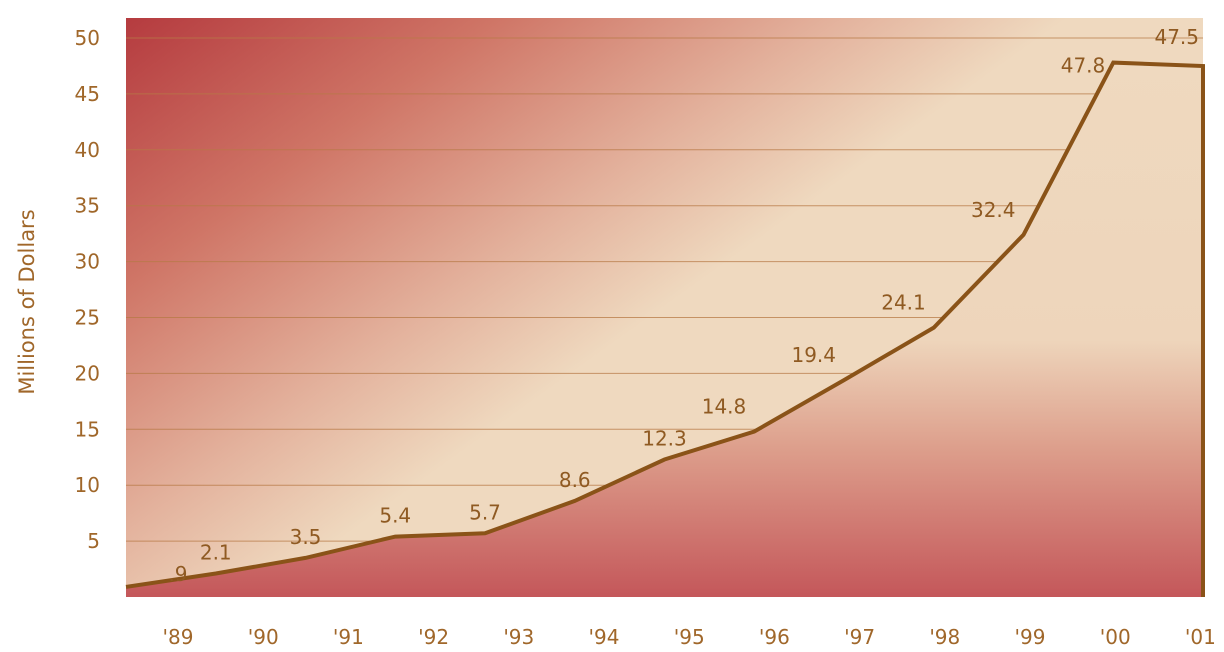  What do you see at coordinates (27, 301) in the screenshot?
I see `y-axis-label: Millions of Dollars` at bounding box center [27, 301].